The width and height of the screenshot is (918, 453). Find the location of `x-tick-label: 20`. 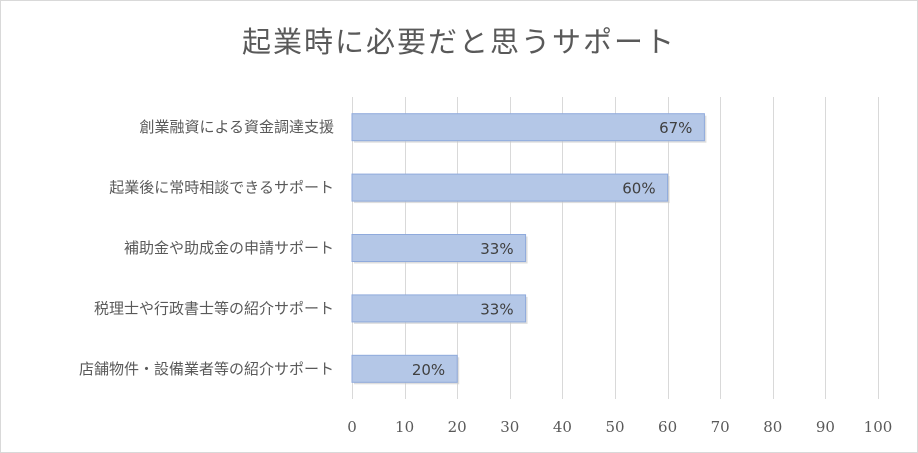

x-tick-label: 20 is located at coordinates (457, 427).